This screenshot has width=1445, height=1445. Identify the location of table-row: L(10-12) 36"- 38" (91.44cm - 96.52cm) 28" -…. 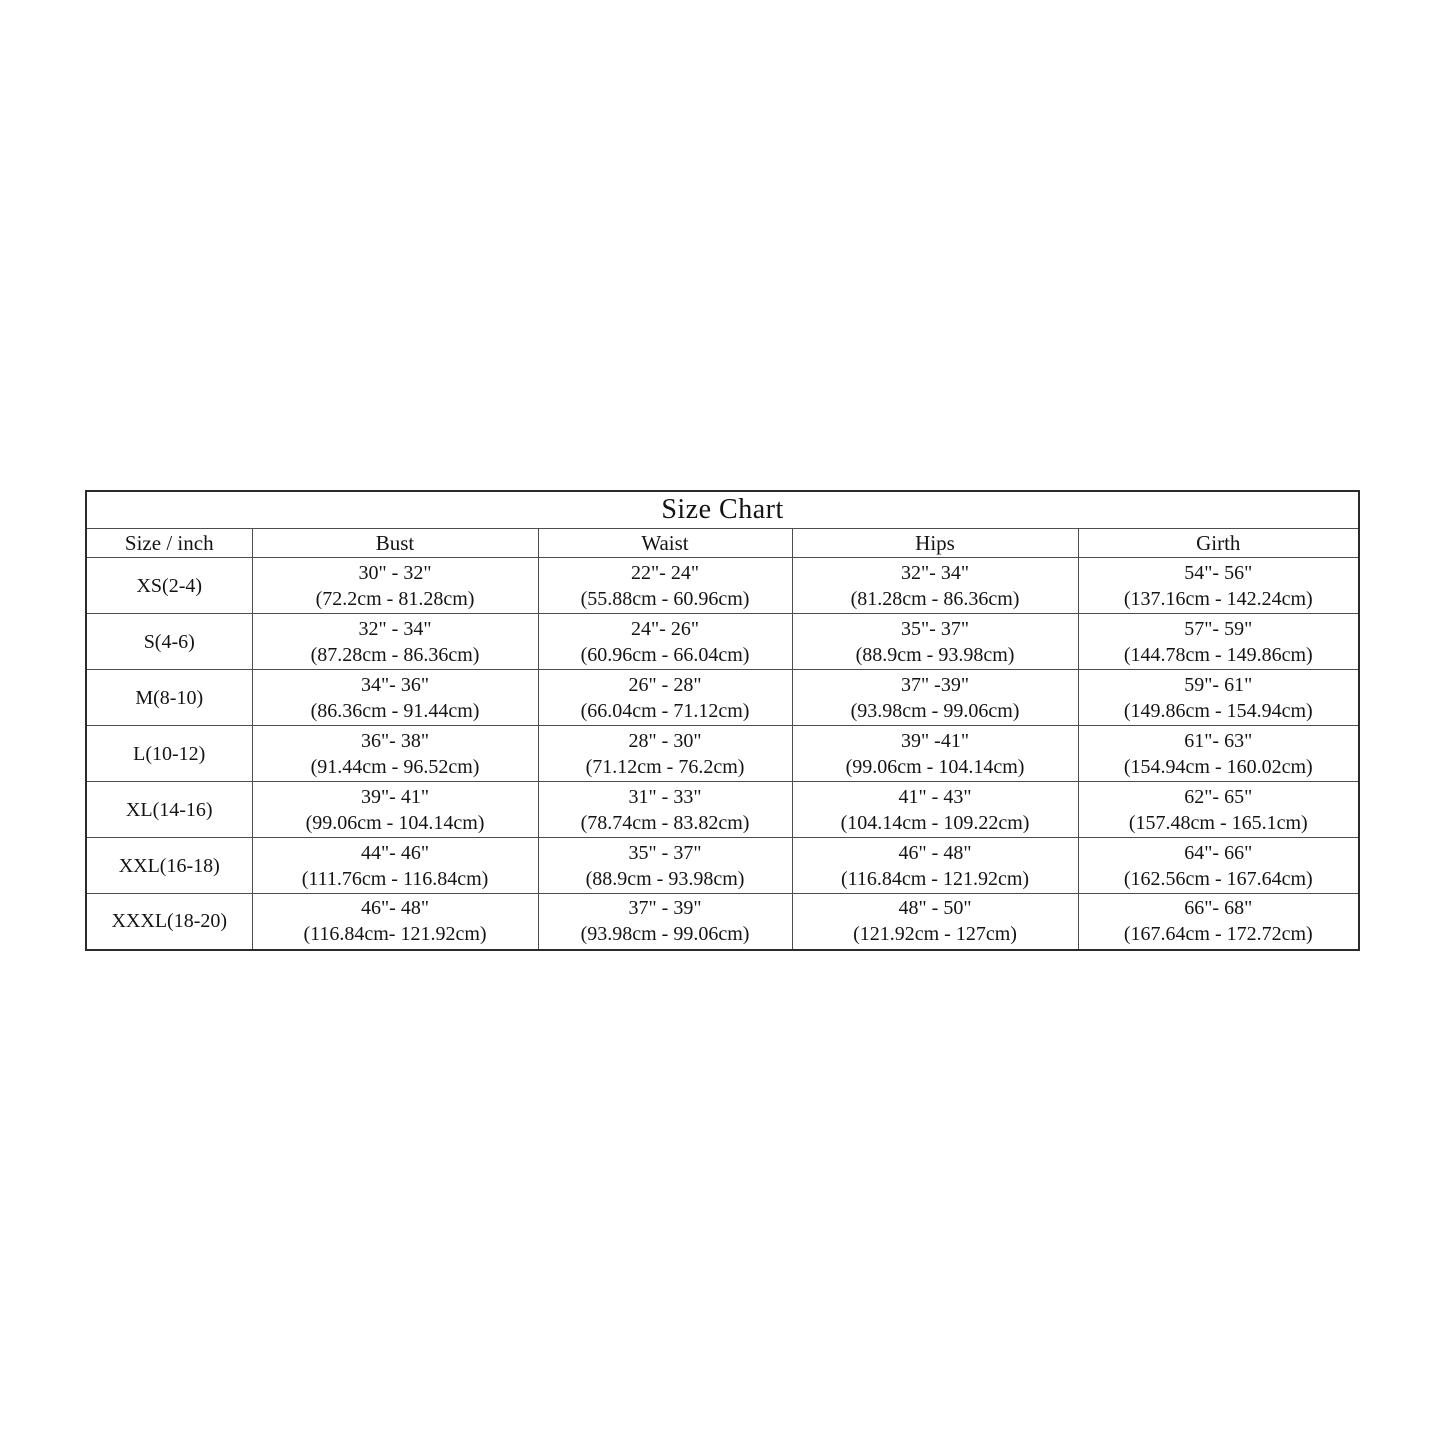
(722, 753).